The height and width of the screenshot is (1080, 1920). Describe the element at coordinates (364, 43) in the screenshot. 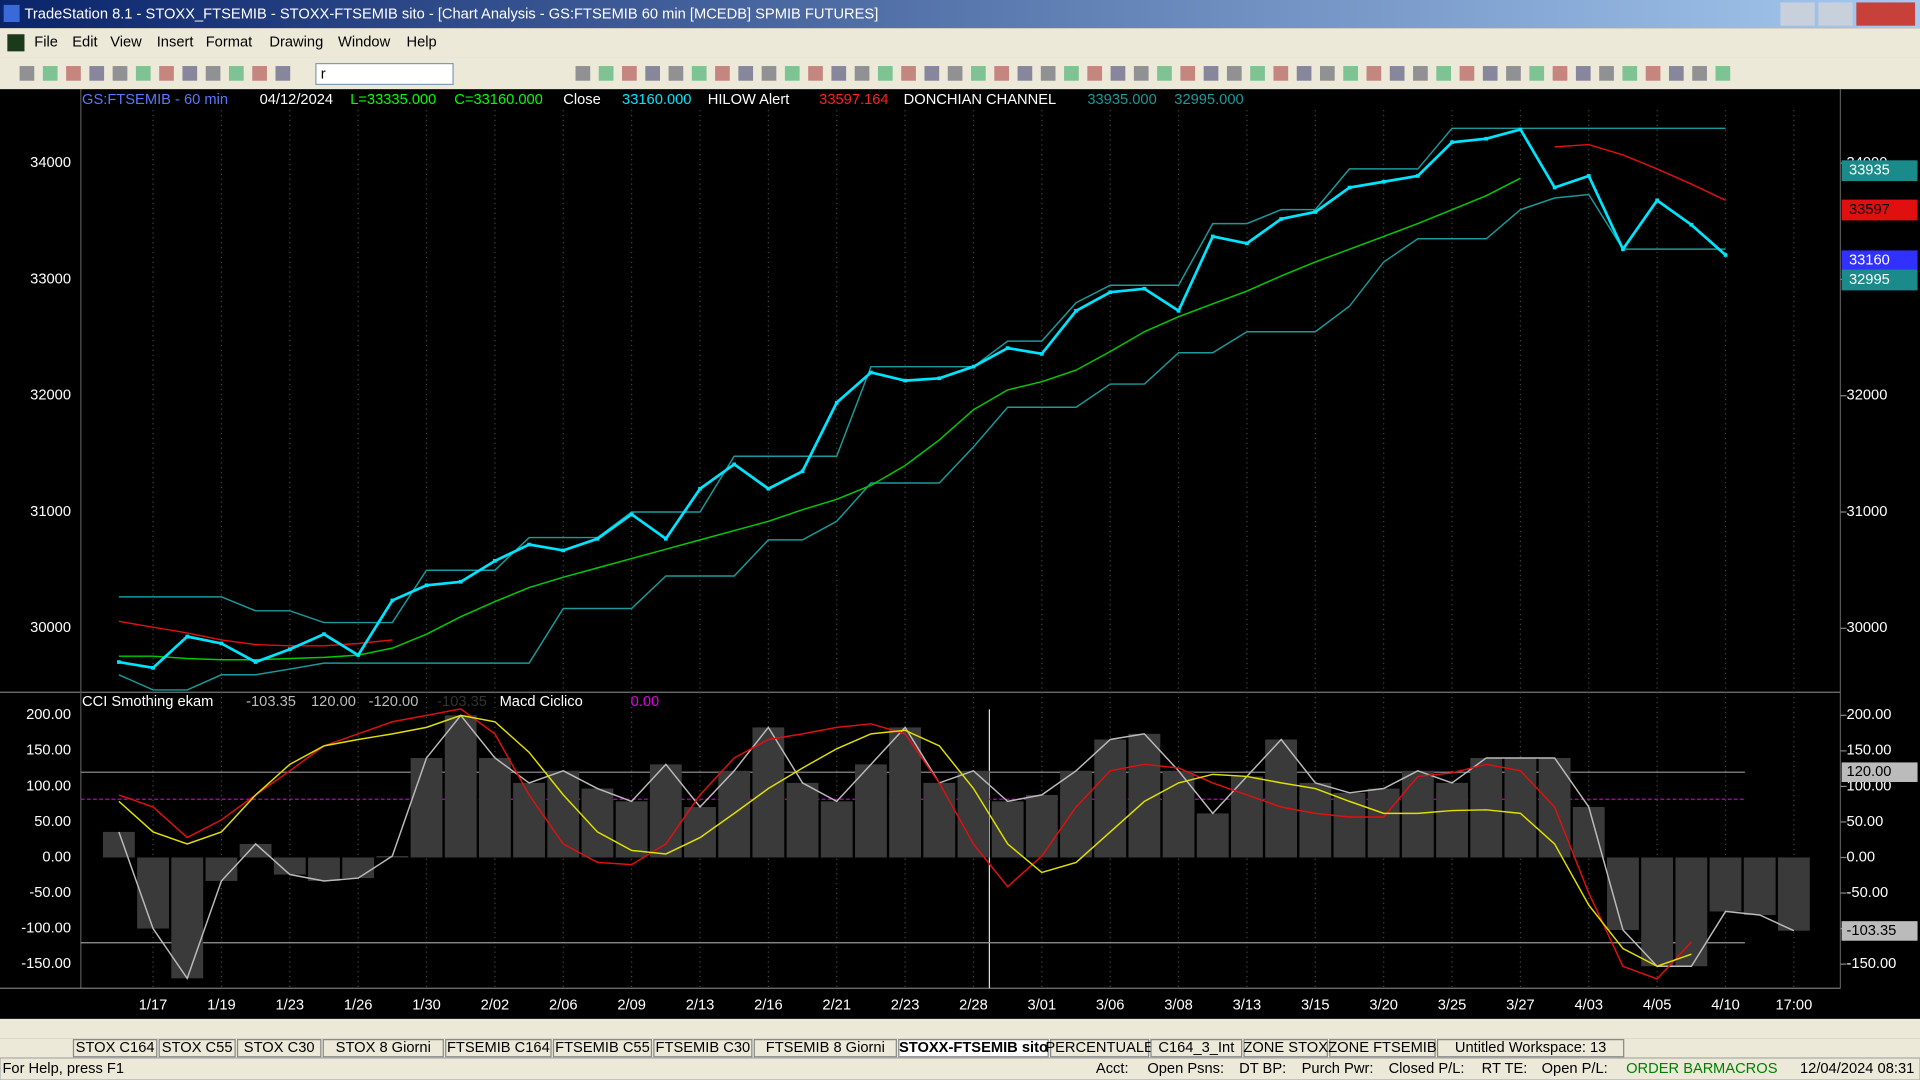

I see `menu-item: Window` at that location.